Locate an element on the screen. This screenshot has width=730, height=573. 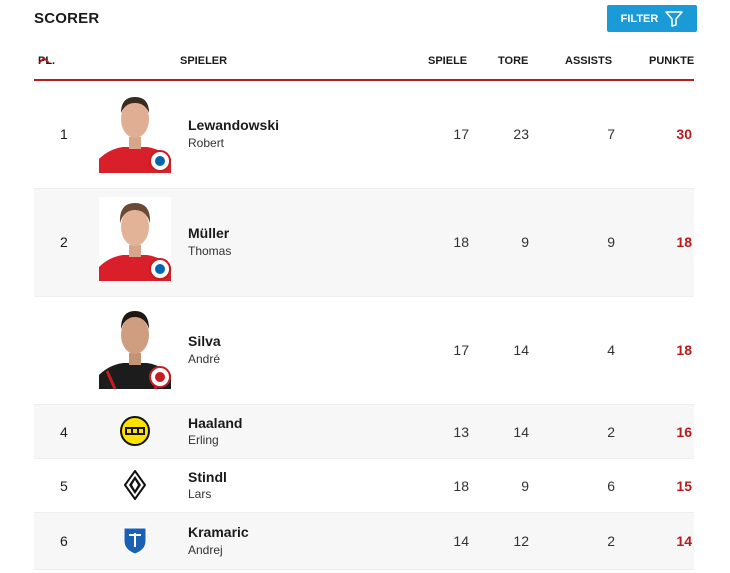
player-first-name: Andrej is located at coordinates (205, 550).